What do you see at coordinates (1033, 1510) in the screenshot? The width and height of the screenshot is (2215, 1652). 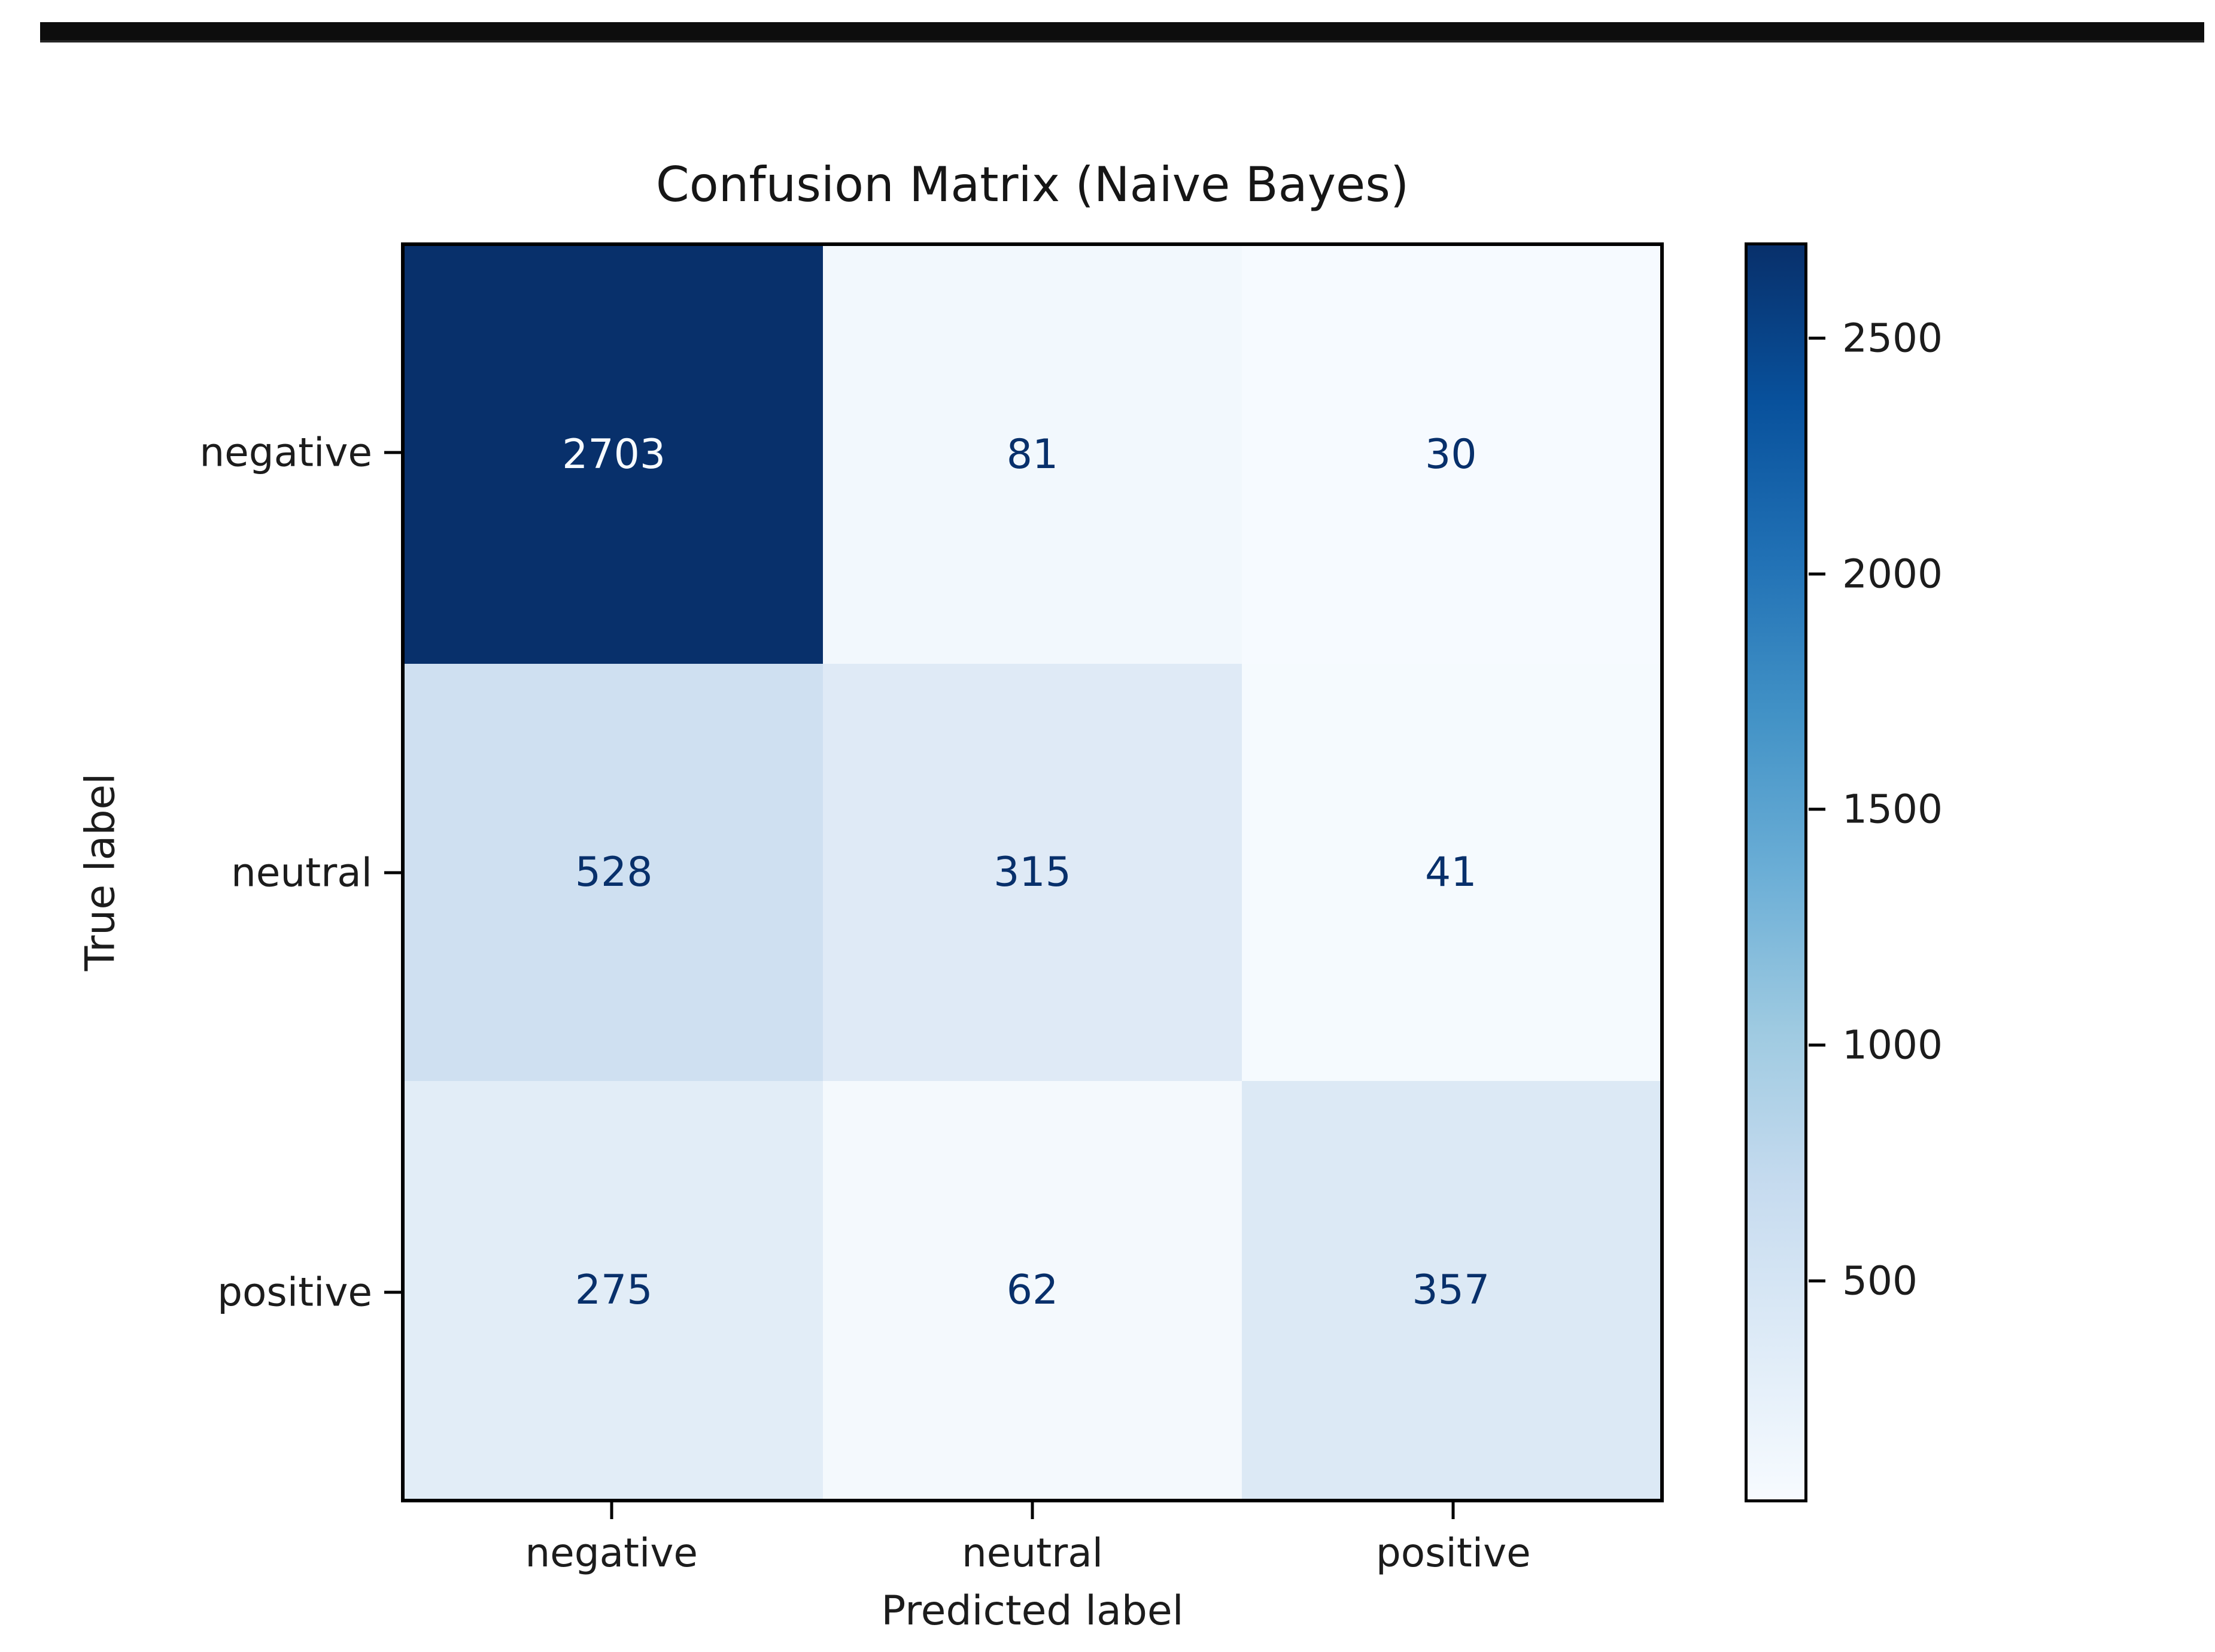 I see `x-tick-mark-neutral` at bounding box center [1033, 1510].